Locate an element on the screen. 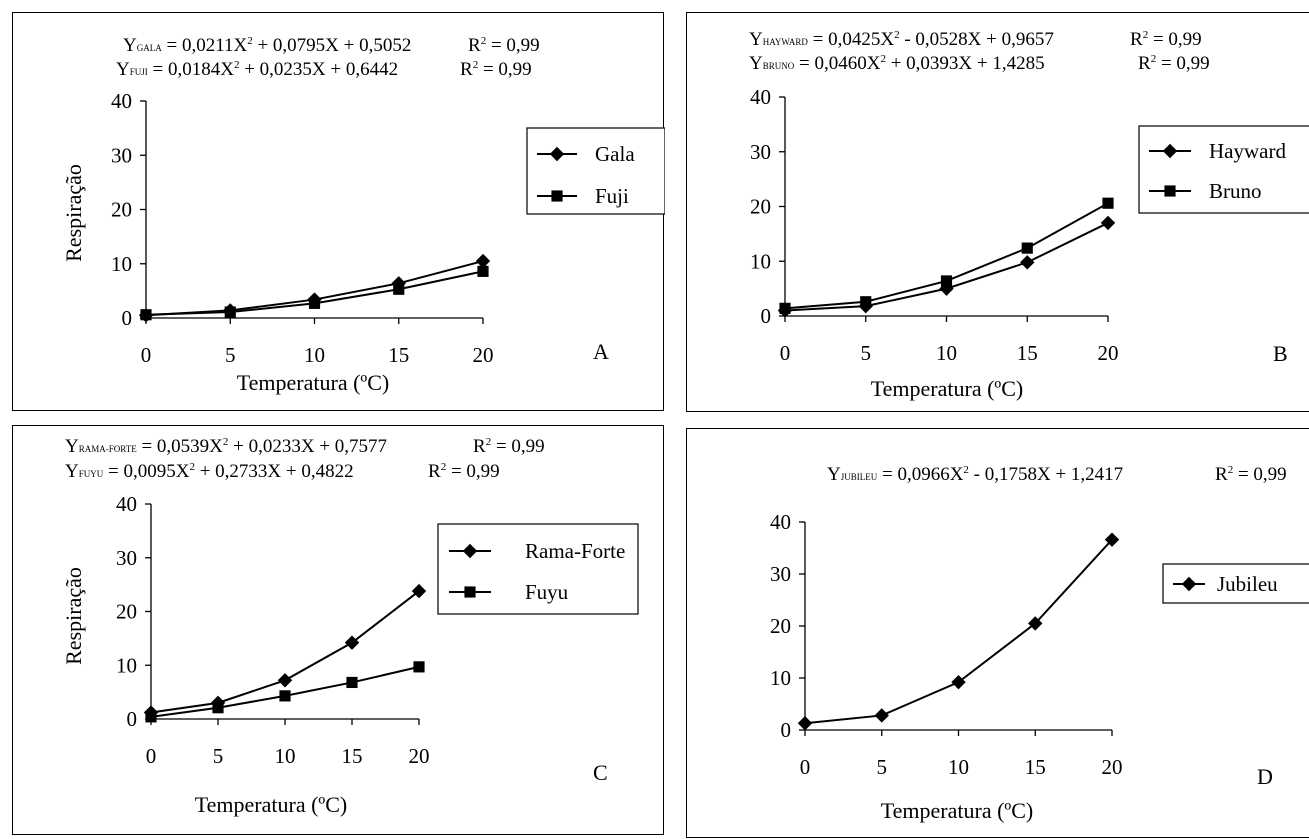 The width and height of the screenshot is (1309, 839). series-bruno is located at coordinates (946, 255).